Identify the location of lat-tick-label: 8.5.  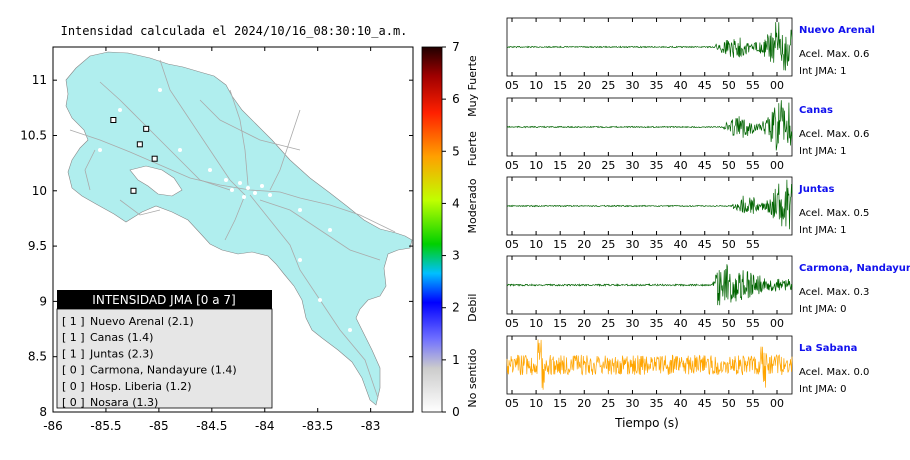
(37, 357).